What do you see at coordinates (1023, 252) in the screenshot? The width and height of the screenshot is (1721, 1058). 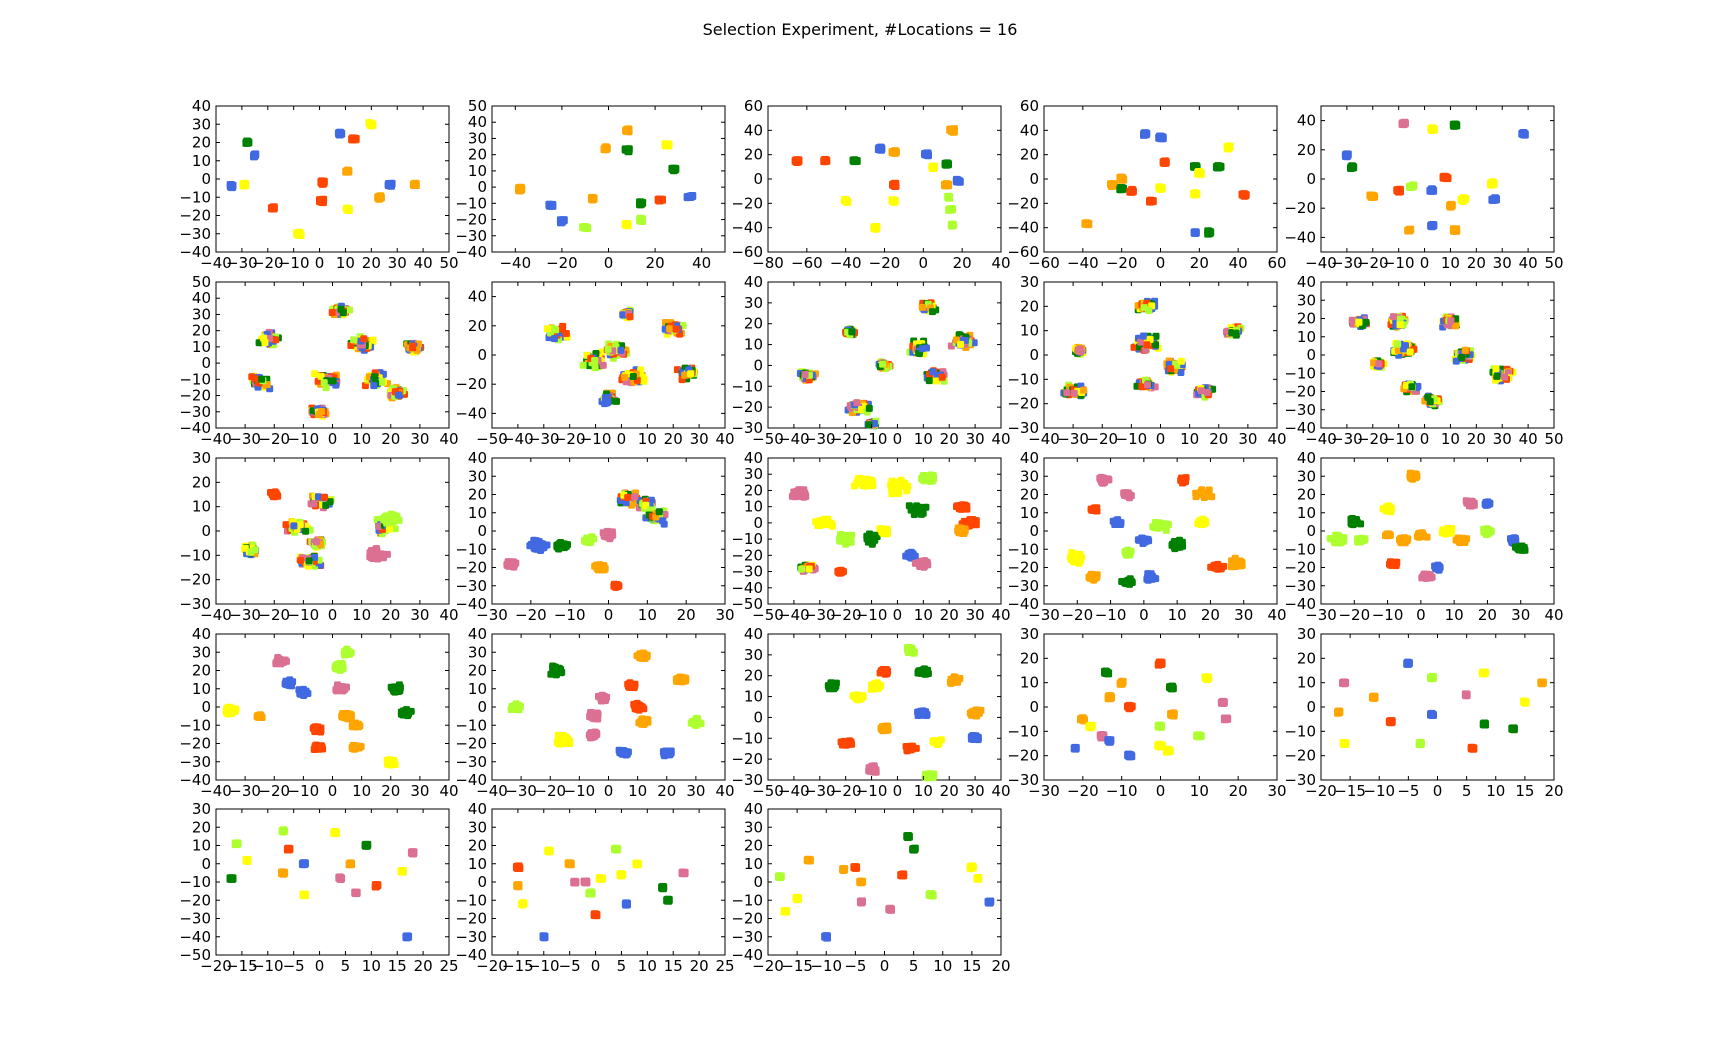 I see `y-tick-label: −60` at bounding box center [1023, 252].